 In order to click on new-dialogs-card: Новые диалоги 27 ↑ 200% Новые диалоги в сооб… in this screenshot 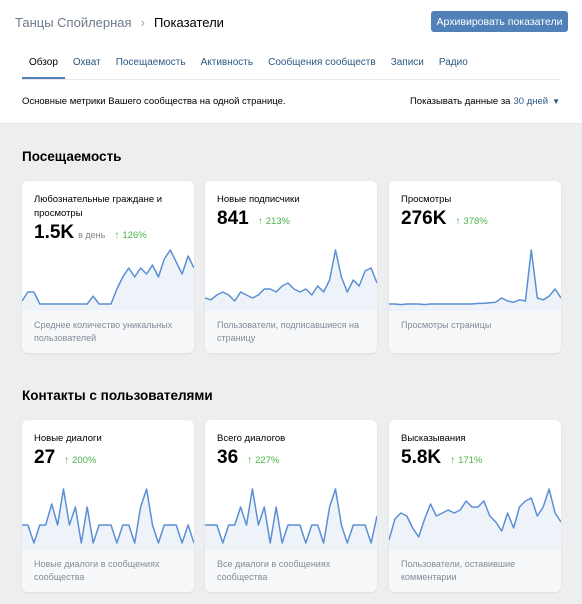, I will do `click(108, 506)`.